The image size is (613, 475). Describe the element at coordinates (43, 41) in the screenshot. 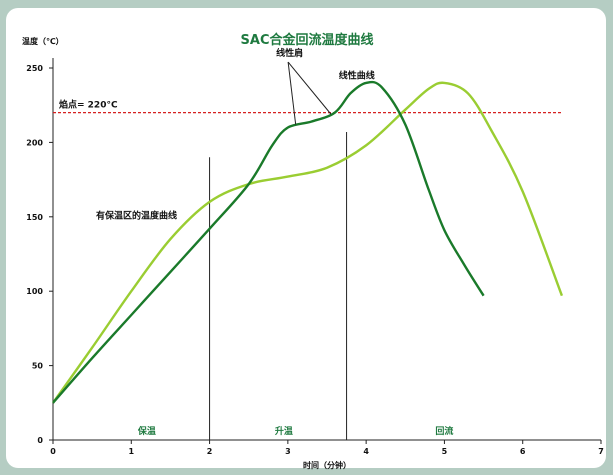

I see `y-axis-label: 温度（℃）` at that location.